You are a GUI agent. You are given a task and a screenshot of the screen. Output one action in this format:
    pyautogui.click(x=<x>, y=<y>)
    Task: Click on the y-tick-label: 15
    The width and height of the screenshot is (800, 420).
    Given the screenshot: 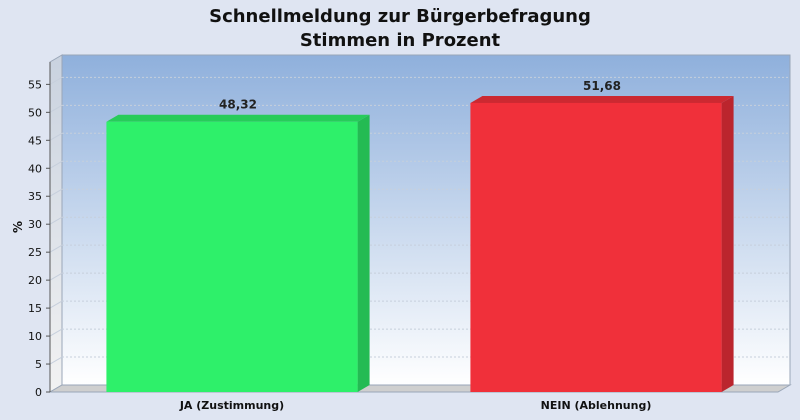 What is the action you would take?
    pyautogui.click(x=35, y=308)
    